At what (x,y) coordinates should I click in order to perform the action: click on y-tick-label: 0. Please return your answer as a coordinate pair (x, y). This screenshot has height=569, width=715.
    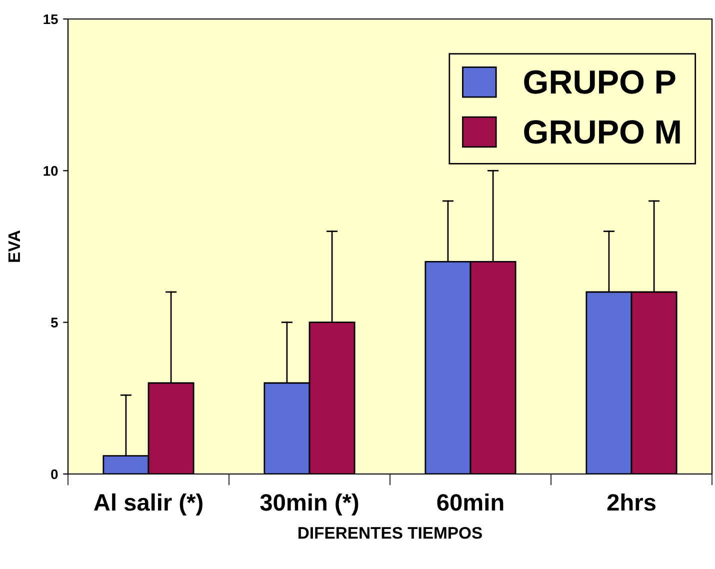
    Looking at the image, I should click on (54, 474).